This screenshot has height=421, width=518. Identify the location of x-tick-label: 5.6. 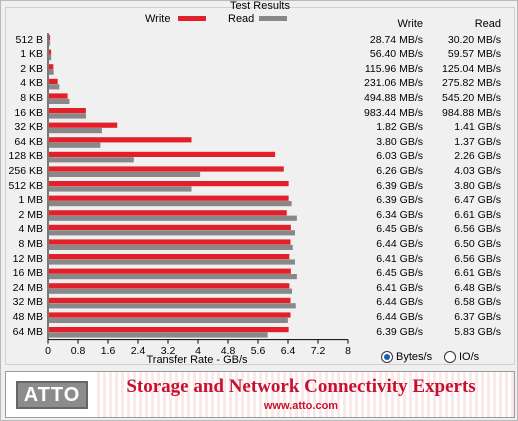
(258, 350).